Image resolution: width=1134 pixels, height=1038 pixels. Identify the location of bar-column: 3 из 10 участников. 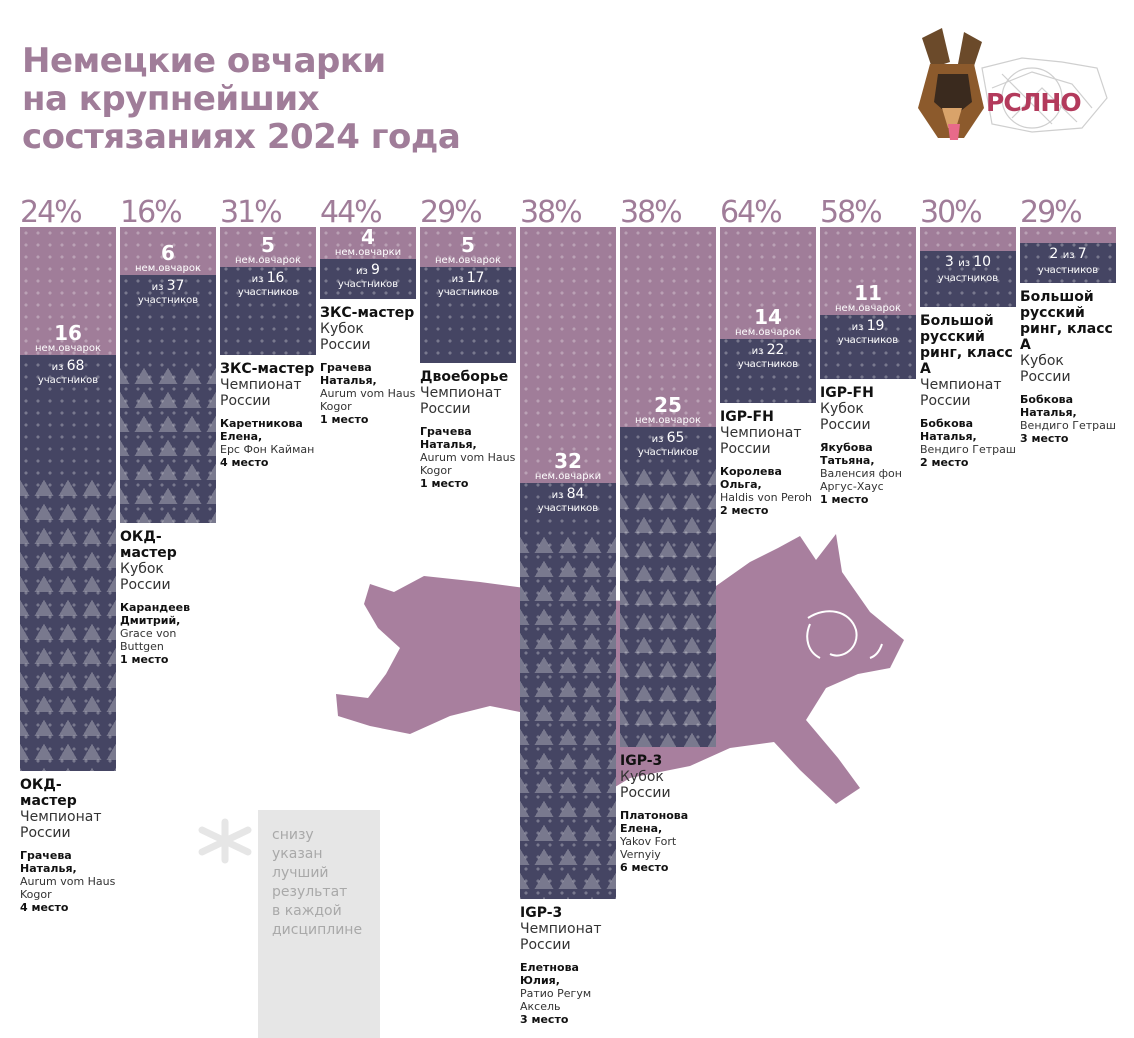
(968, 267).